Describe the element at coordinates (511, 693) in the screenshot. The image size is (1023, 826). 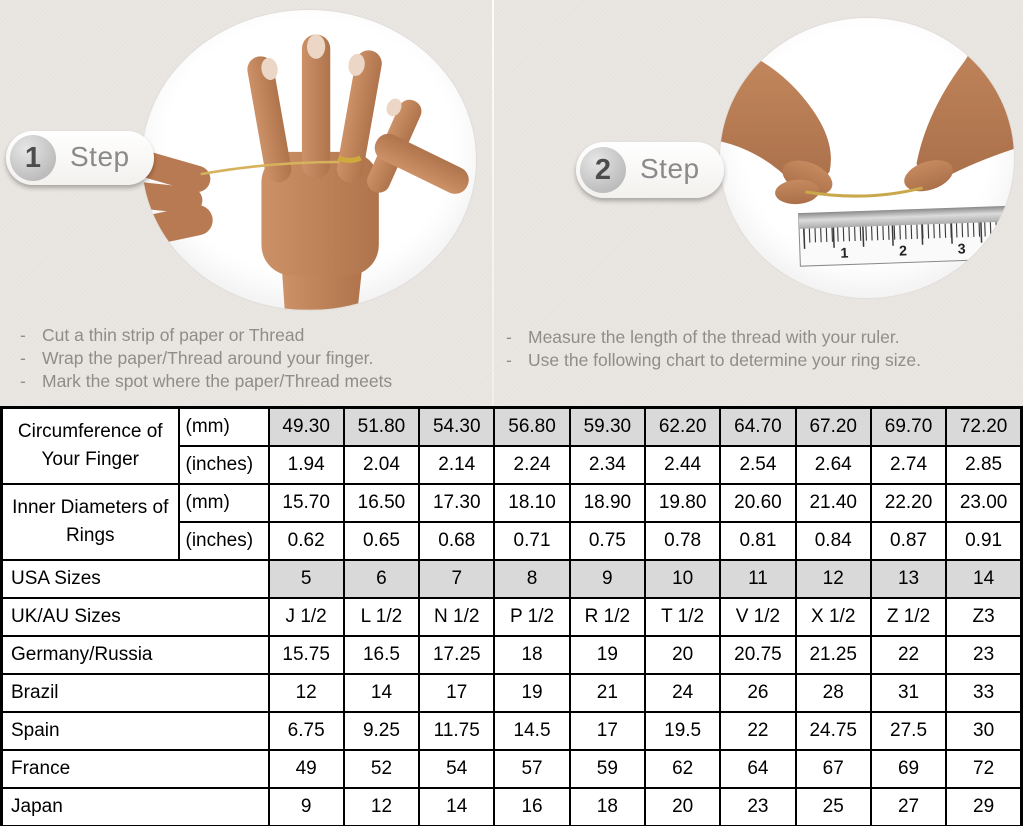
I see `table-row: Brazil 12 14 17 19 21 24 26 28 31 33` at that location.